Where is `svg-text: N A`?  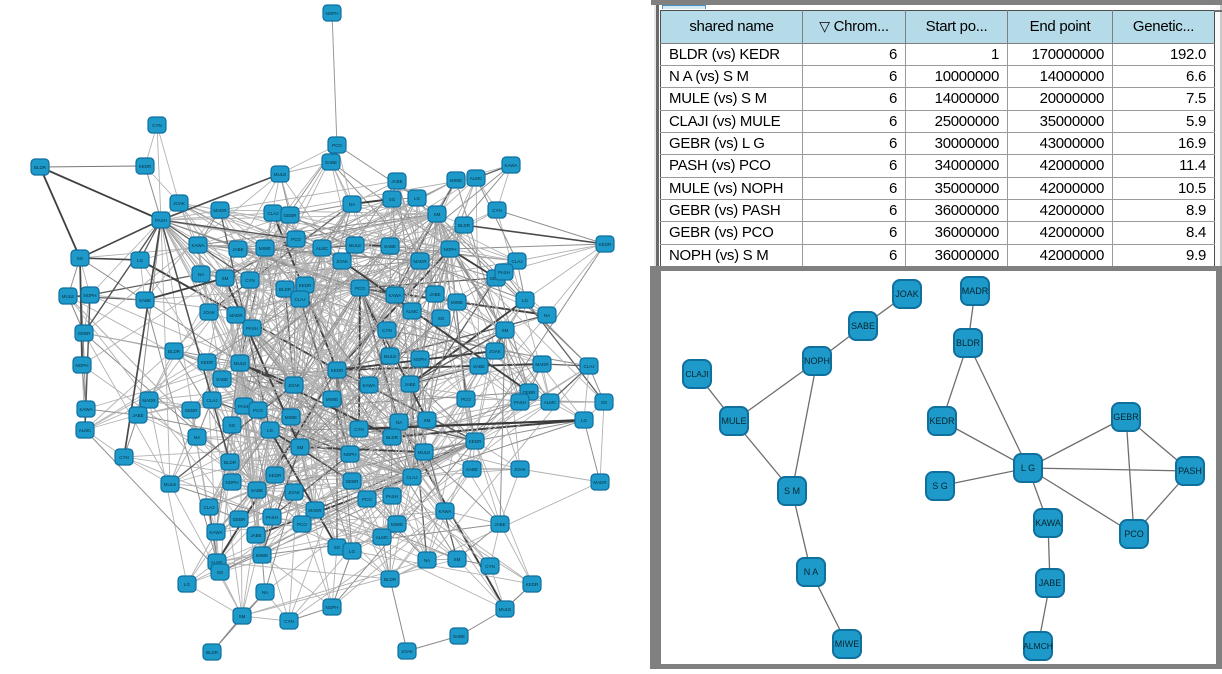
svg-text: N A is located at coordinates (811, 572).